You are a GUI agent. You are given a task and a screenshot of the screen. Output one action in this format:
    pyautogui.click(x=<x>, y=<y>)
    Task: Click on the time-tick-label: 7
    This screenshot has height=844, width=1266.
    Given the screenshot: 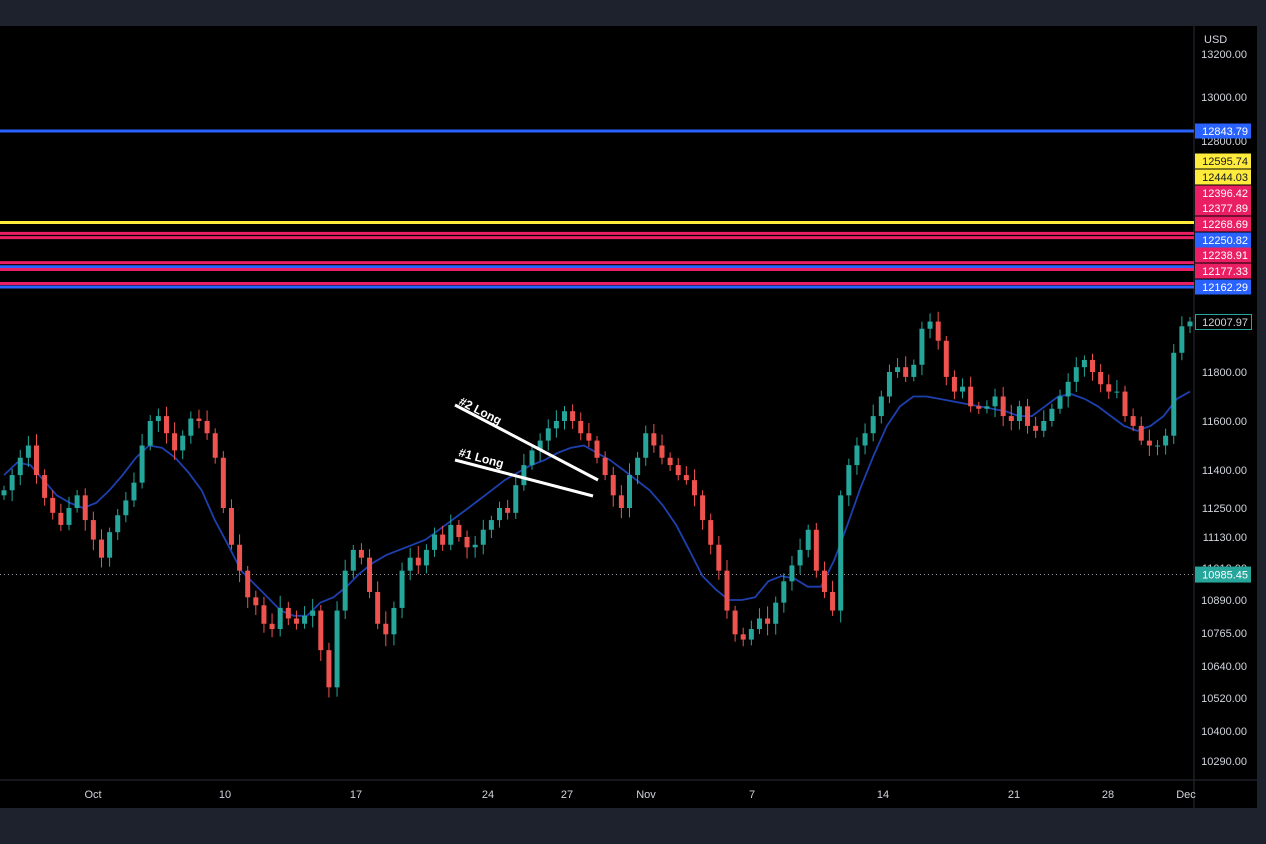 What is the action you would take?
    pyautogui.click(x=752, y=795)
    